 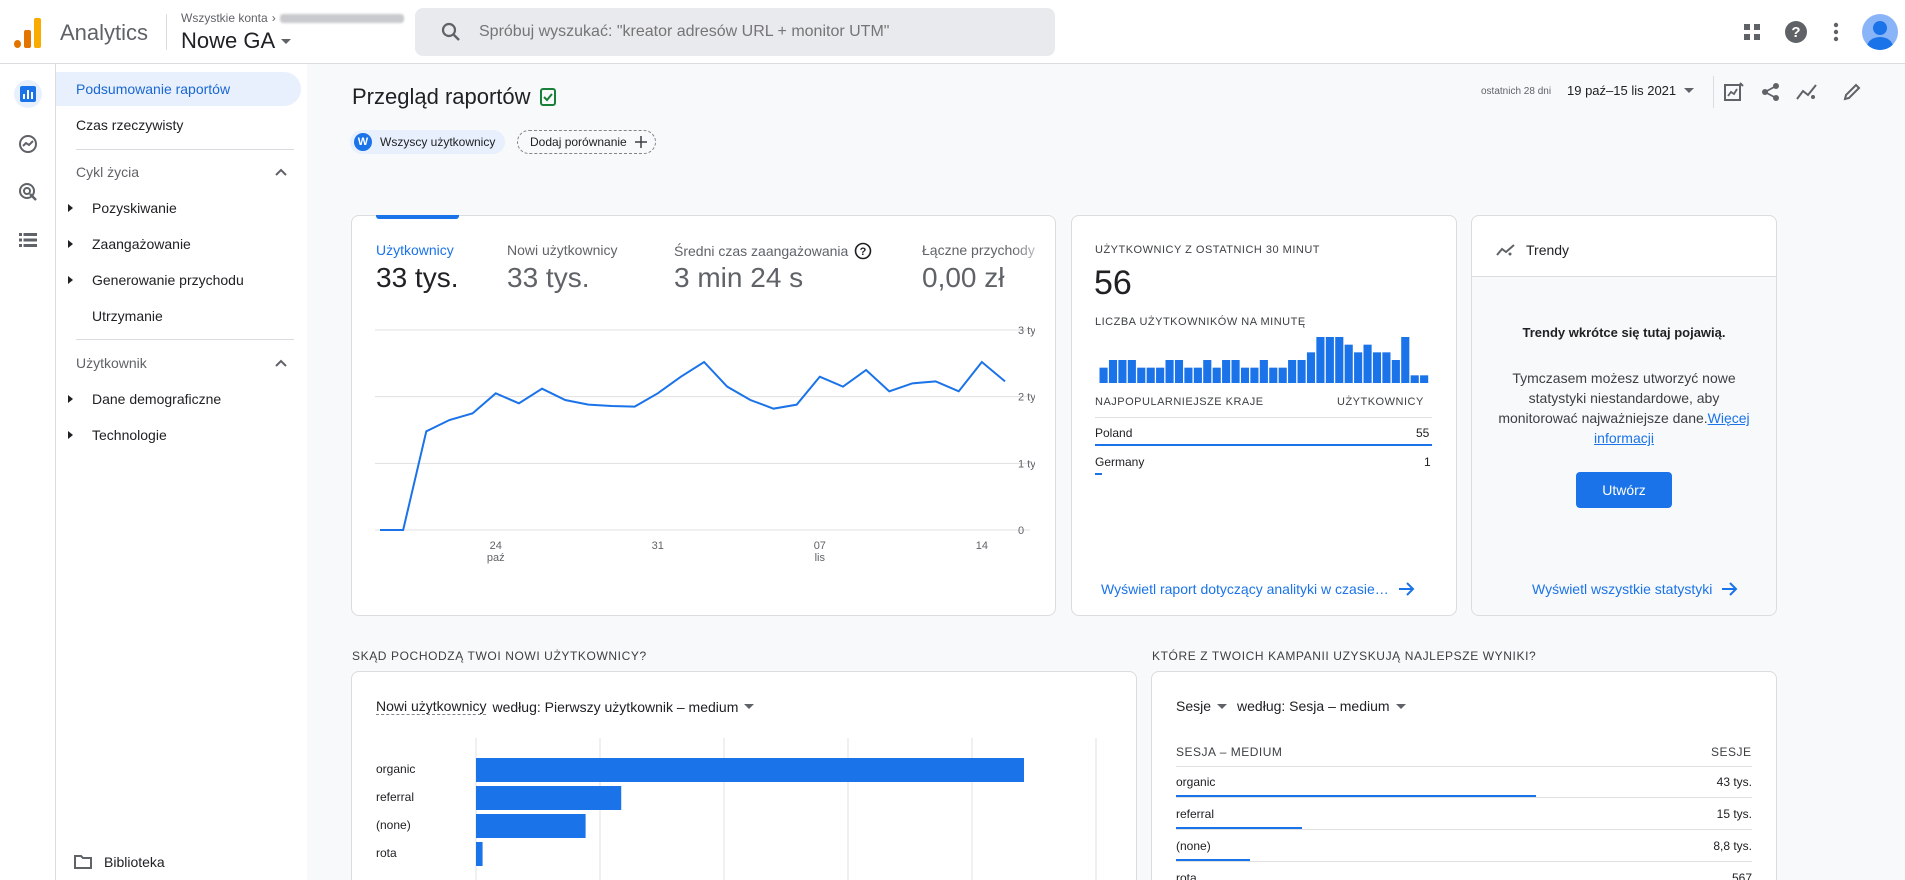 I want to click on all-insights-link: Wyświetl wszystkie statystyki, so click(x=1635, y=589).